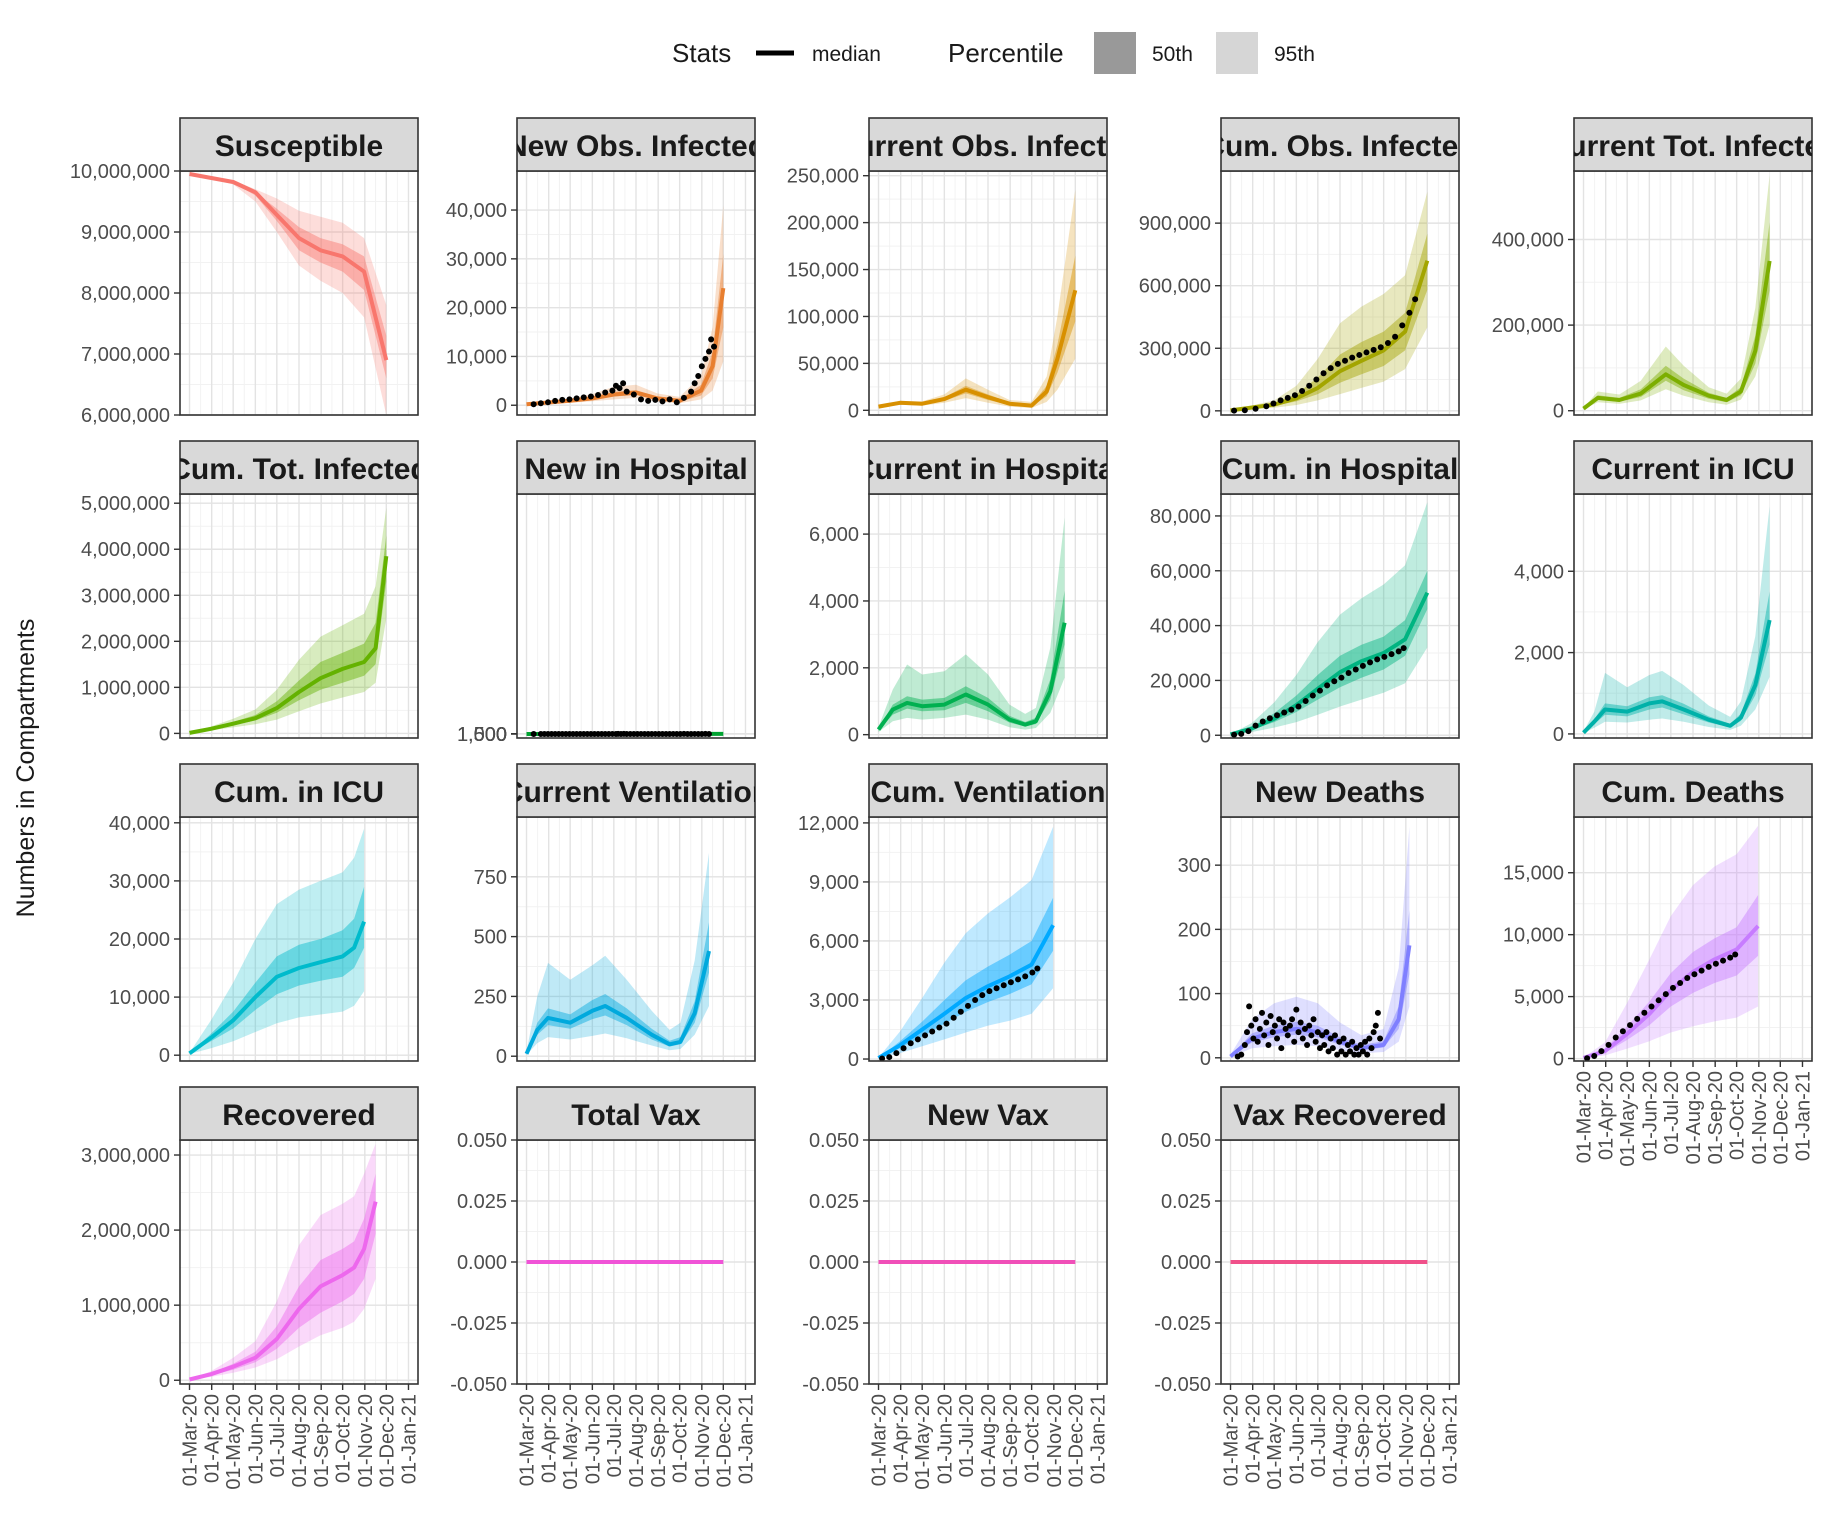 Image resolution: width=1824 pixels, height=1536 pixels. What do you see at coordinates (528, 1440) in the screenshot?
I see `x-tick-label: 01-Mar-20` at bounding box center [528, 1440].